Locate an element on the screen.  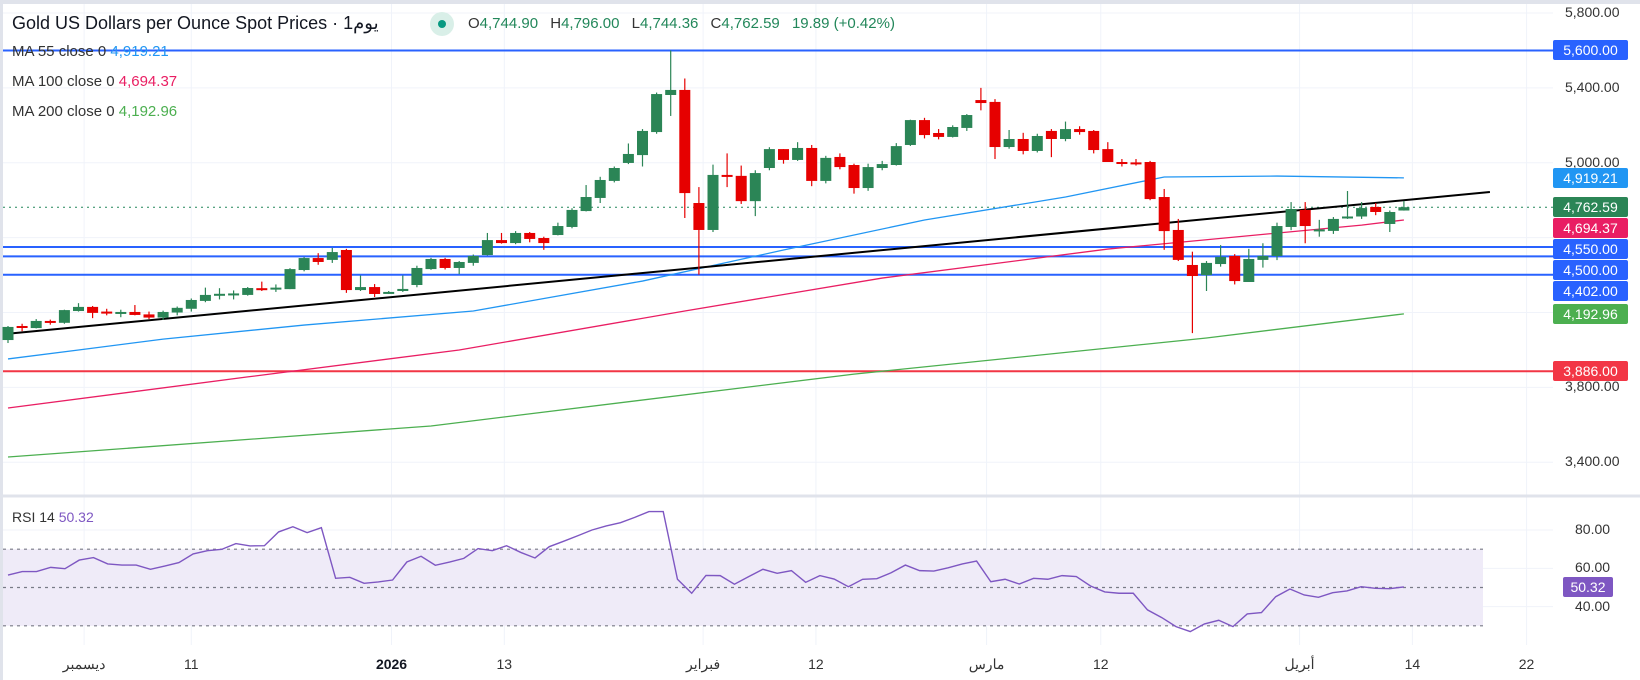
price-badge: 4,694.37 is located at coordinates (1590, 228).